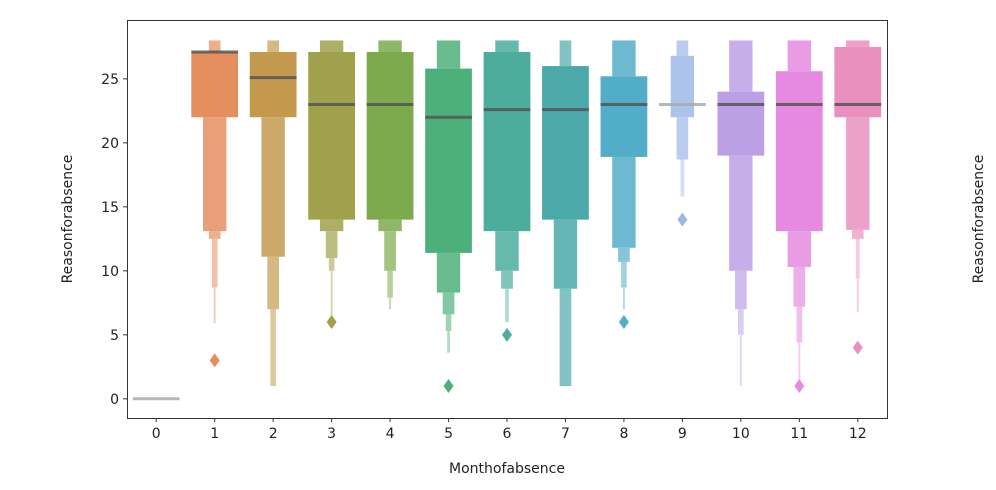 The image size is (996, 490). What do you see at coordinates (507, 434) in the screenshot?
I see `x-tick-label: 6` at bounding box center [507, 434].